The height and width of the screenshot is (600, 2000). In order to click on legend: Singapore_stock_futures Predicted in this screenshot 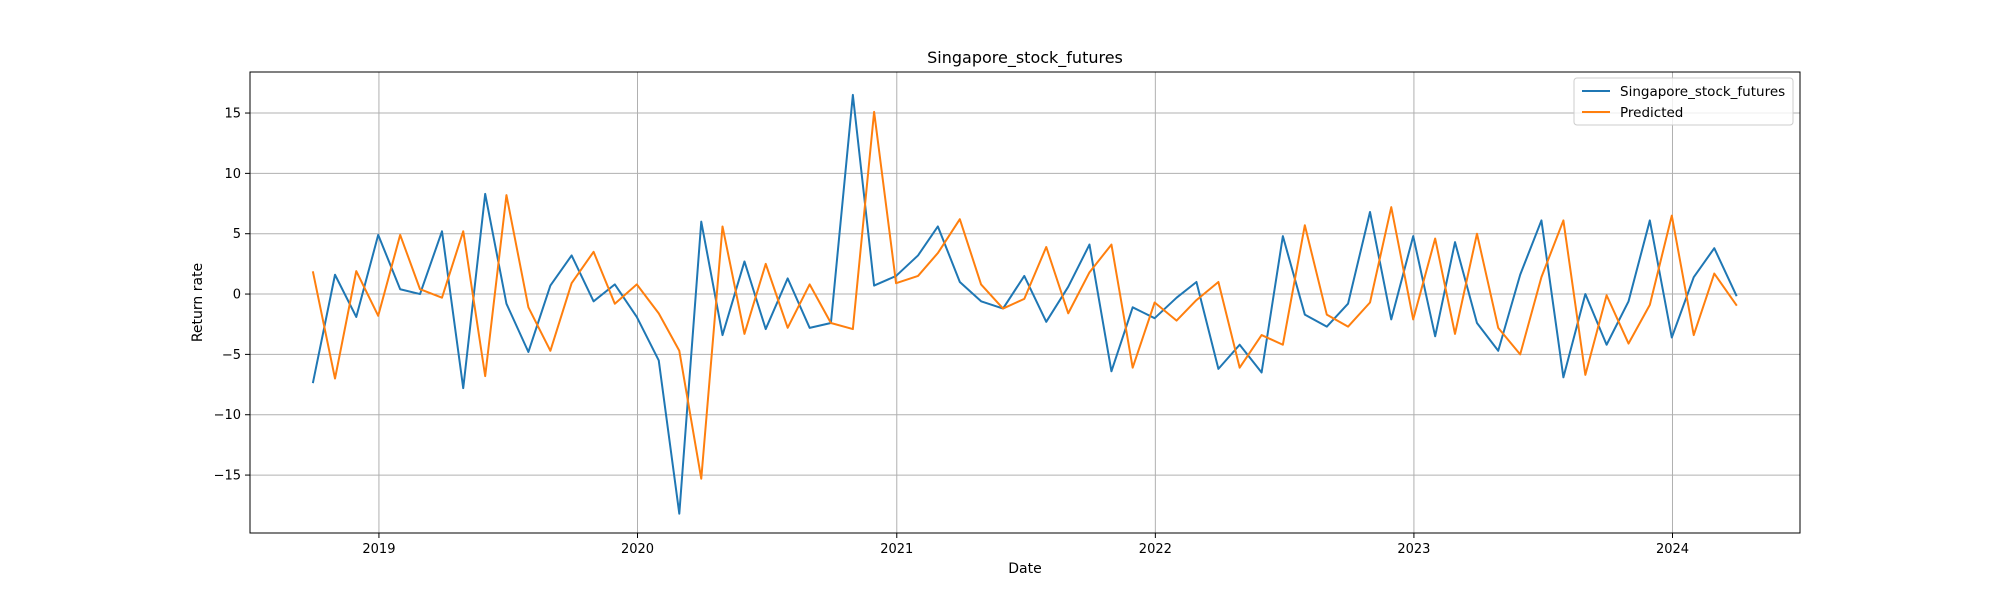, I will do `click(1683, 101)`.